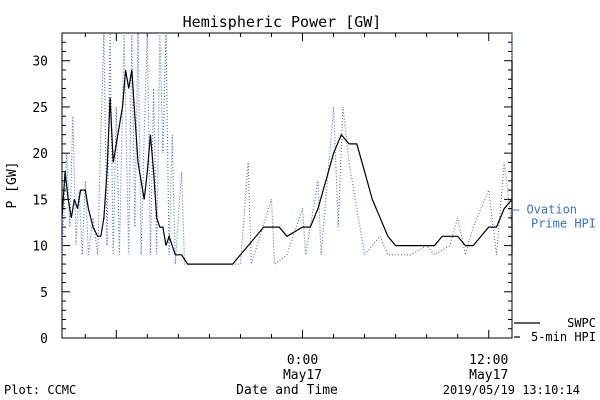 This screenshot has height=400, width=600. Describe the element at coordinates (40, 62) in the screenshot. I see `y-tick-label: 30` at that location.